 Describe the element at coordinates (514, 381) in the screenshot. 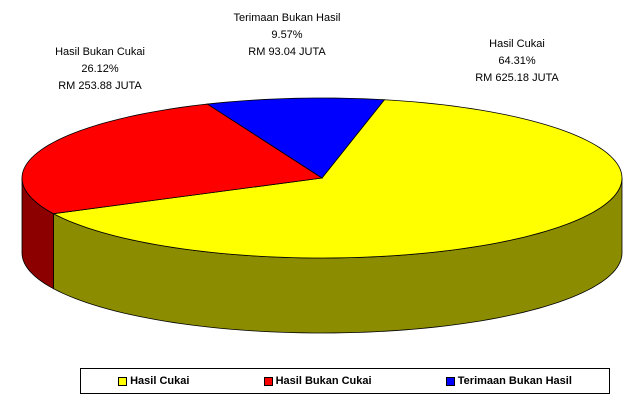

I see `legend-label: Terimaan Bukan Hasil` at that location.